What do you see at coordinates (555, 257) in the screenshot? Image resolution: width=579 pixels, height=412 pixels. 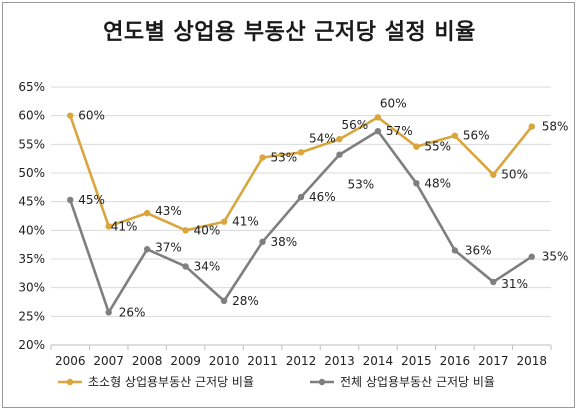 I see `data-label: 35%` at bounding box center [555, 257].